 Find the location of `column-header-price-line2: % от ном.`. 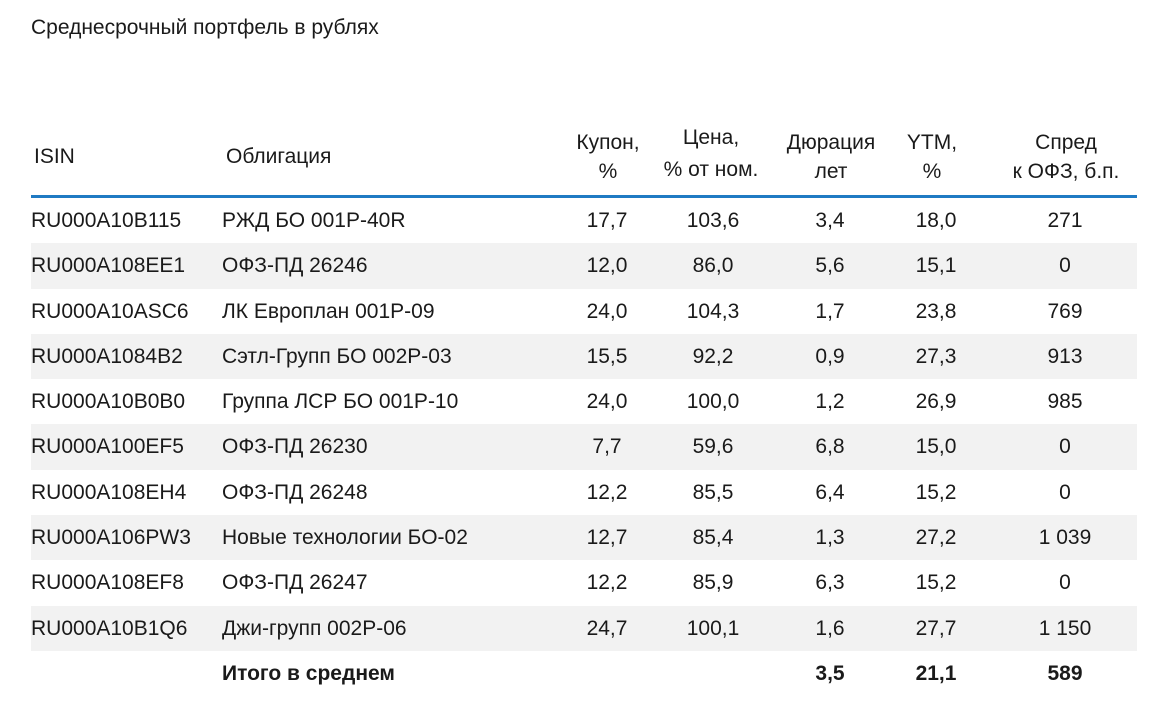

column-header-price-line2: % от ном. is located at coordinates (711, 169).